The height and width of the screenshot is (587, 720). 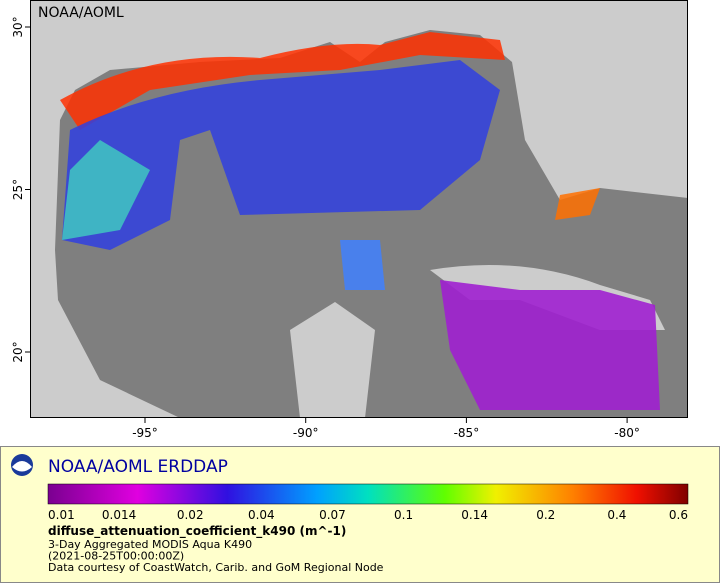 What do you see at coordinates (116, 556) in the screenshot?
I see `legend-line: (2021-08-25T00:00:00Z)` at bounding box center [116, 556].